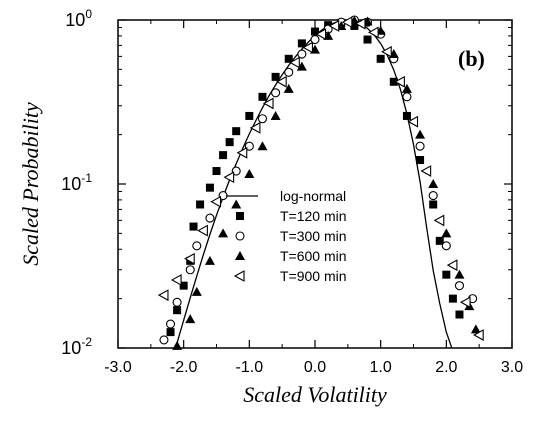  What do you see at coordinates (250, 367) in the screenshot?
I see `x-tick-label: -1.0` at bounding box center [250, 367].